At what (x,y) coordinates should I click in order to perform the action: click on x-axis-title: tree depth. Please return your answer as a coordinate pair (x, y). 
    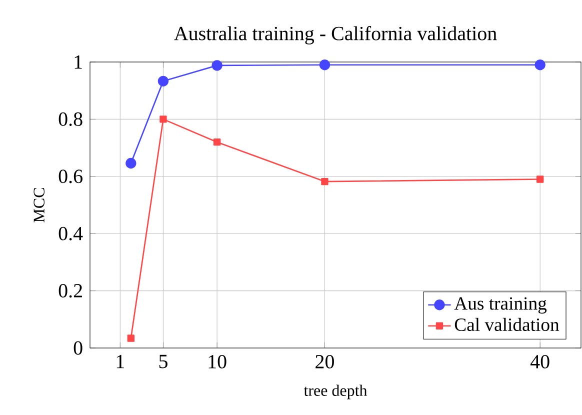
    Looking at the image, I should click on (336, 392).